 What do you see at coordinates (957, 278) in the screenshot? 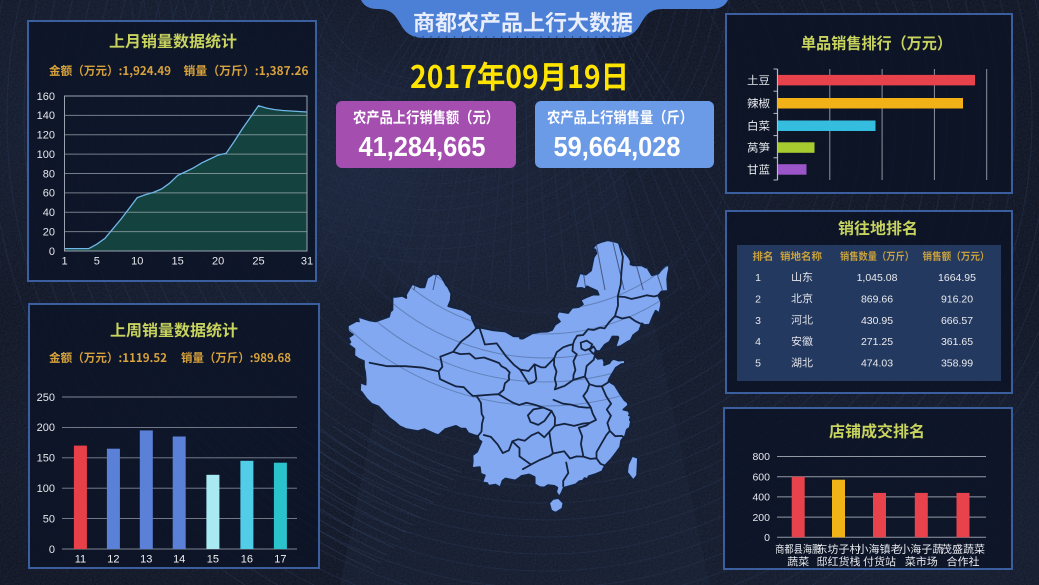
I see `svg-text: 1664.95` at bounding box center [957, 278].